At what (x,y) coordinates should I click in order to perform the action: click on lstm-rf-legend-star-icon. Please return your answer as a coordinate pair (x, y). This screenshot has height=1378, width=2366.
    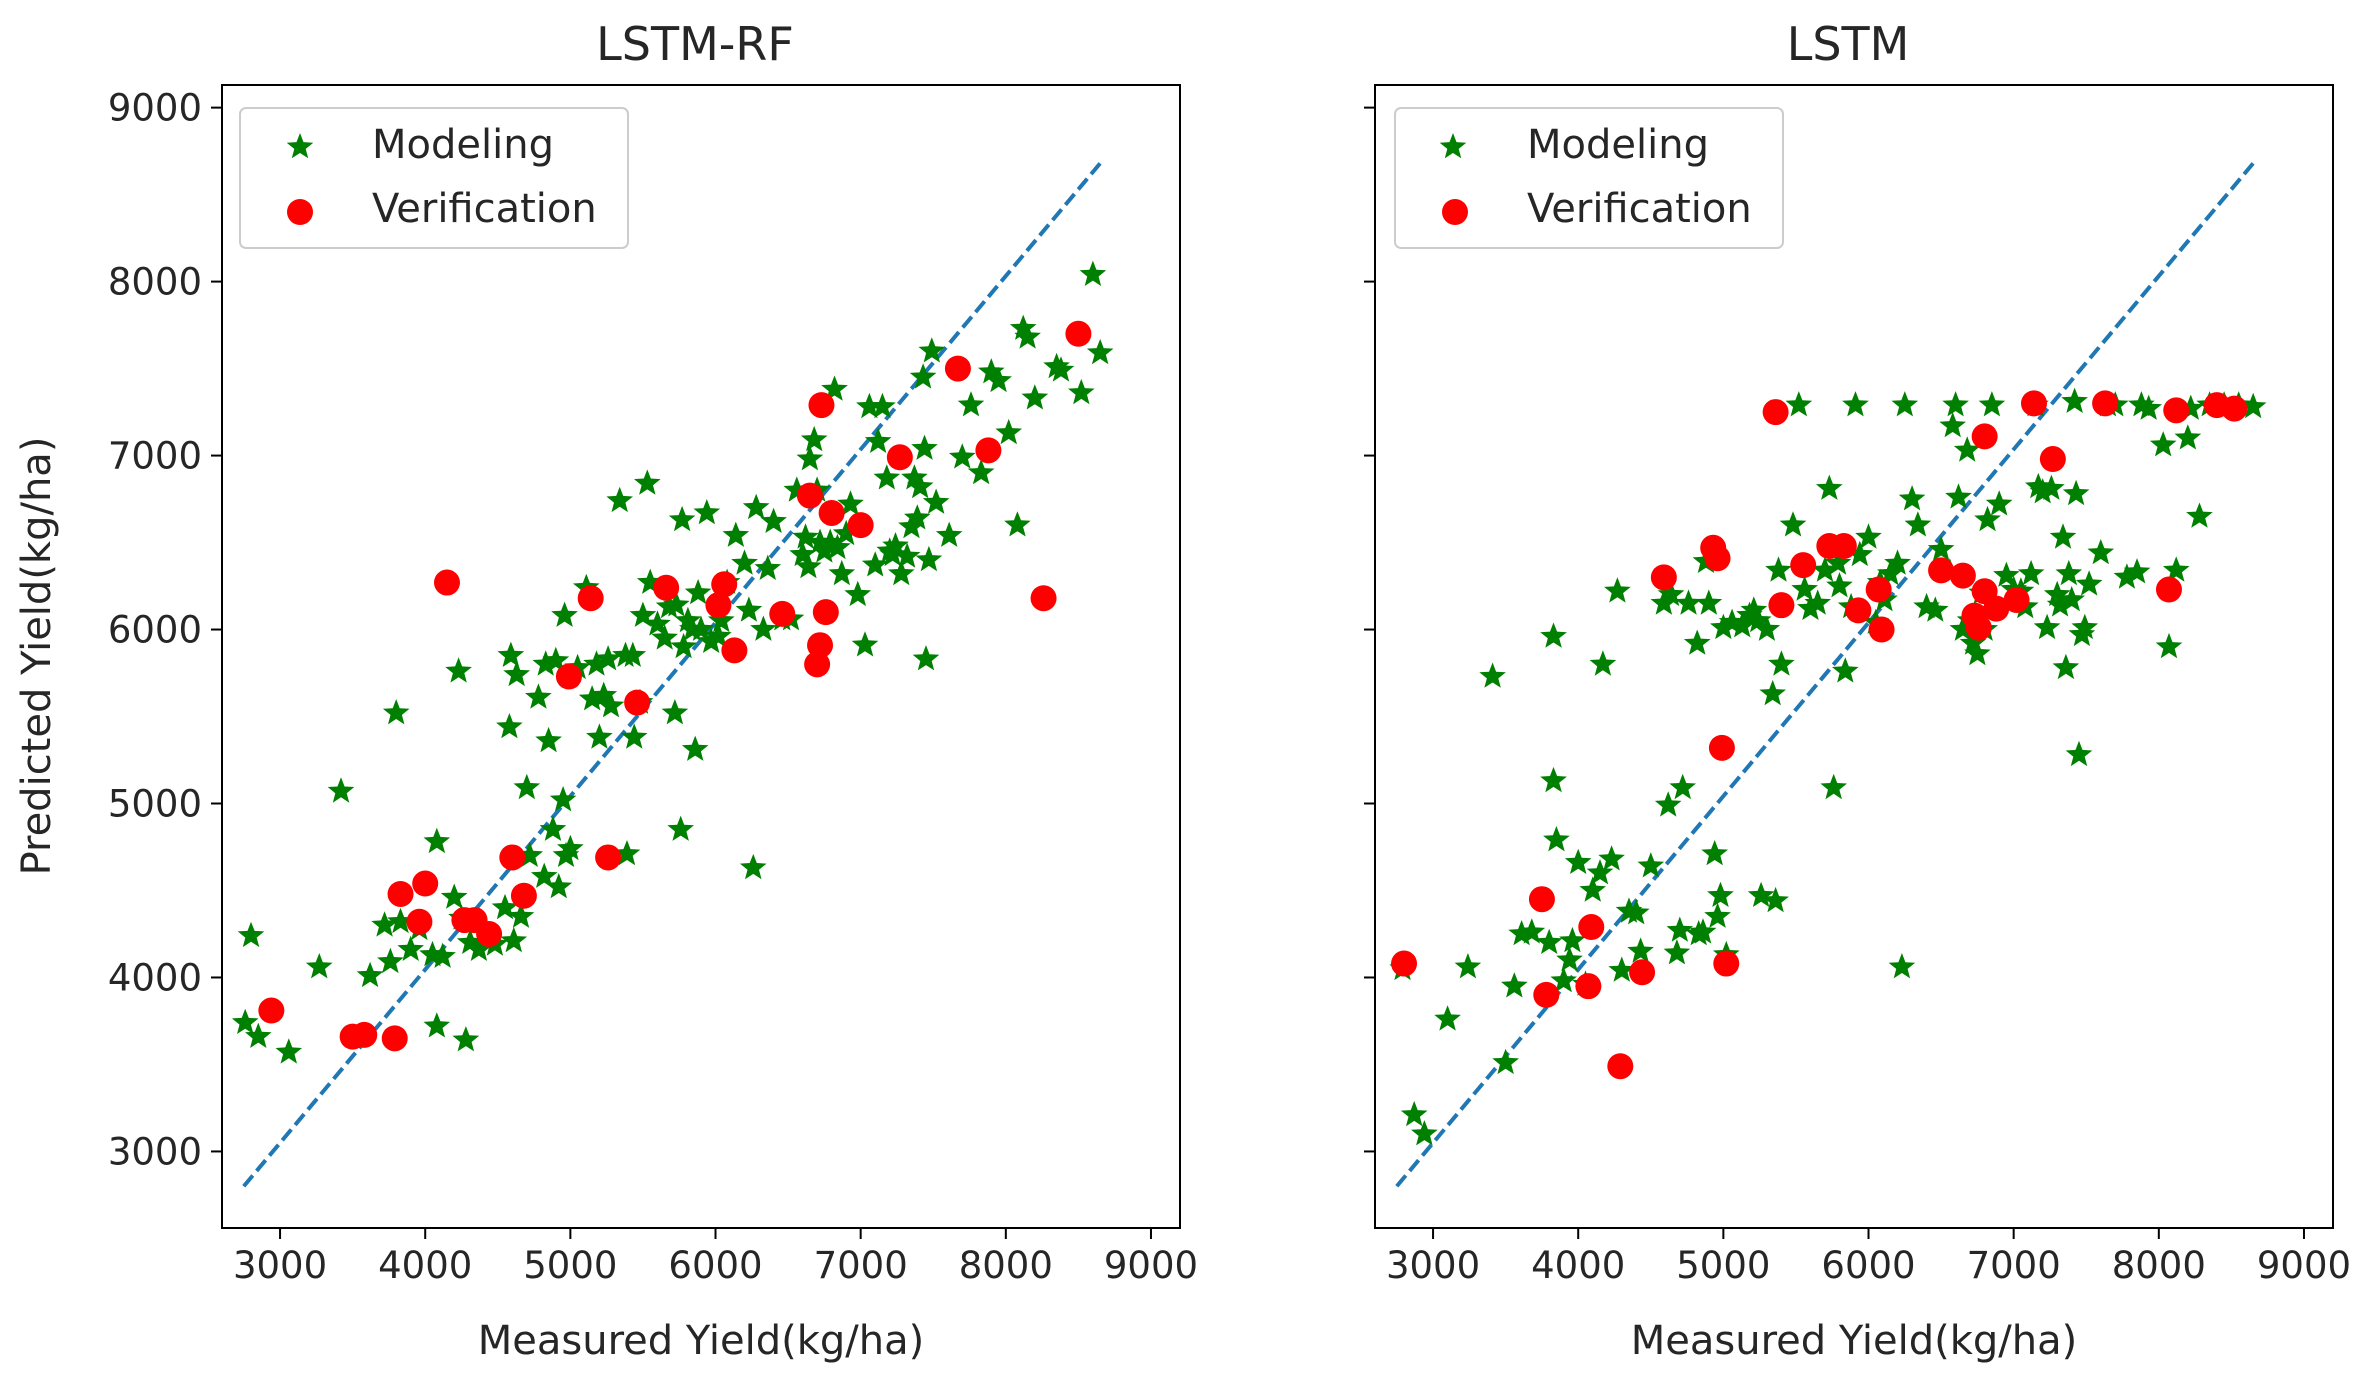
    Looking at the image, I should click on (300, 146).